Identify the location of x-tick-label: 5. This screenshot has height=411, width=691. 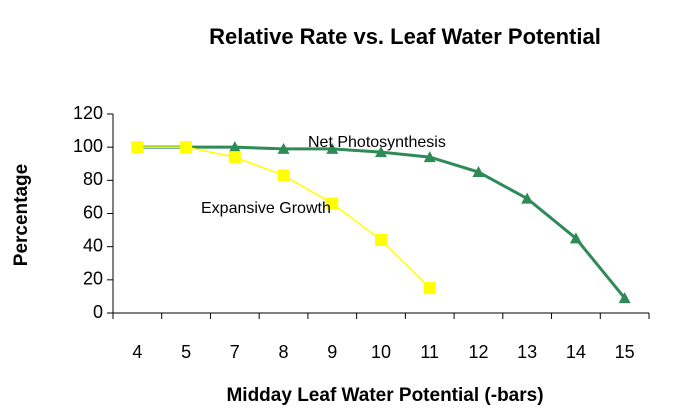
(186, 352).